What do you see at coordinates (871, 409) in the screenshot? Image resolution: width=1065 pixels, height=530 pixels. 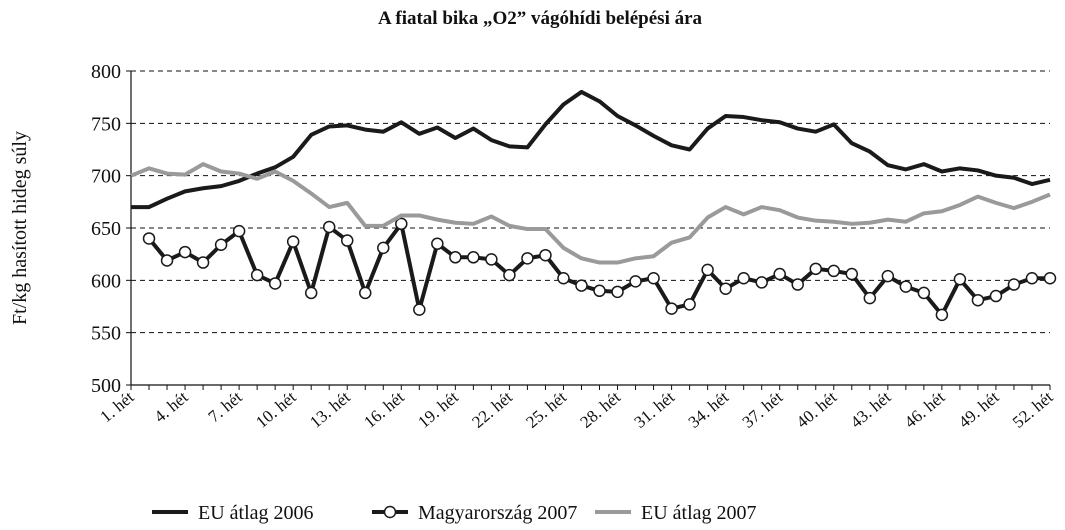 I see `x-tick-label: 43. hét` at bounding box center [871, 409].